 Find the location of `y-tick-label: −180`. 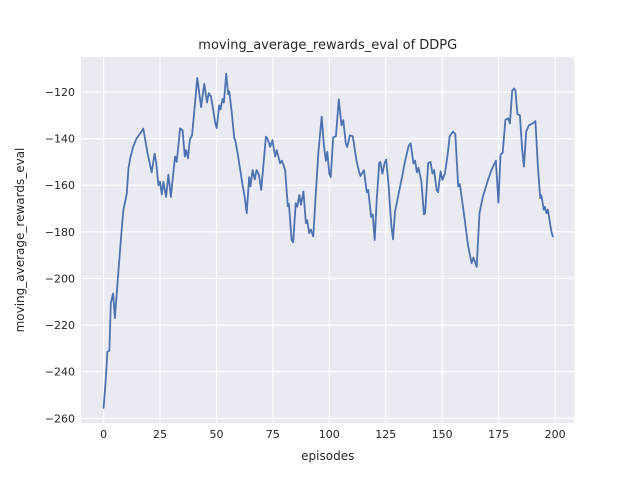

y-tick-label: −180 is located at coordinates (60, 232).